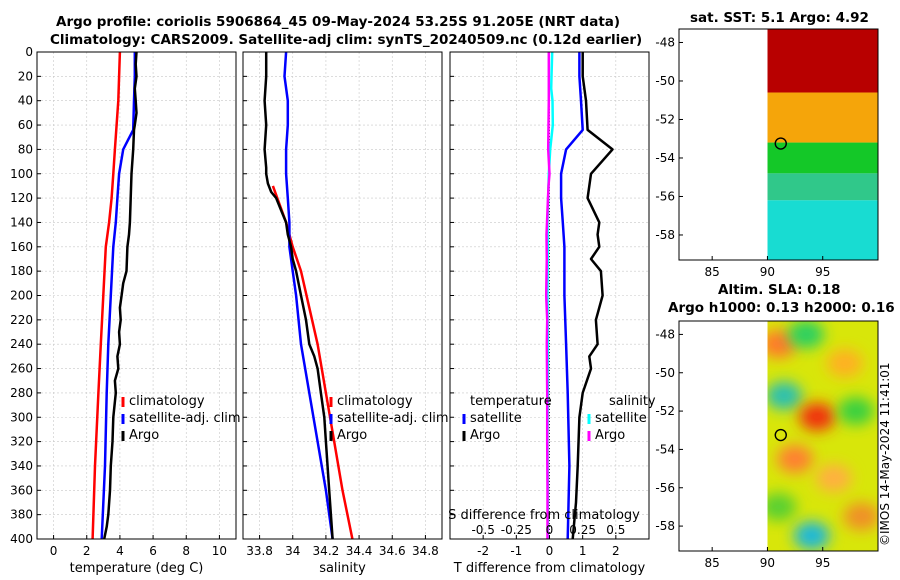 This screenshot has height=580, width=900. Describe the element at coordinates (21, 296) in the screenshot. I see `y-tick-label: 200` at that location.